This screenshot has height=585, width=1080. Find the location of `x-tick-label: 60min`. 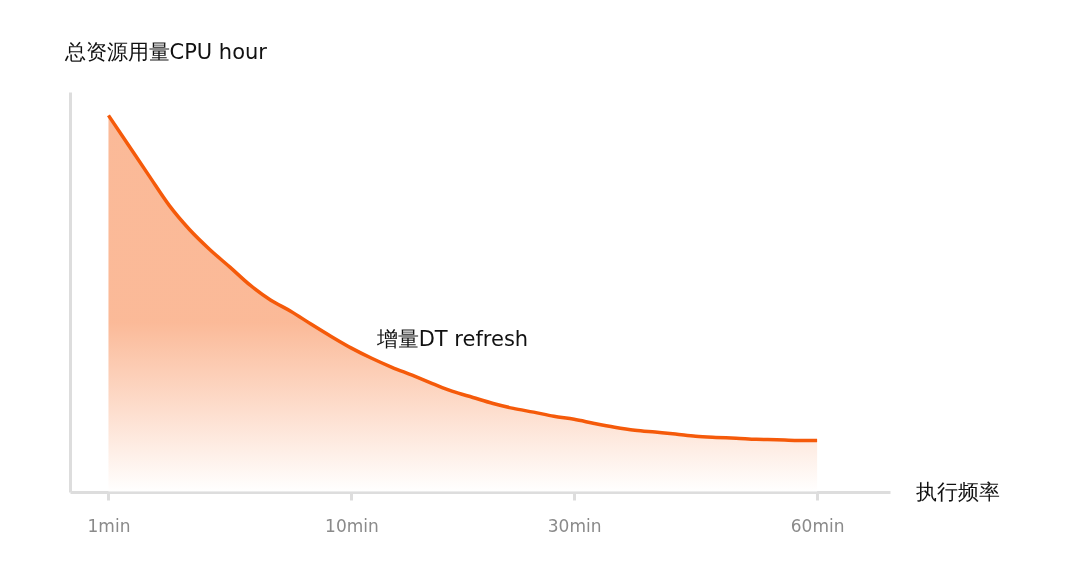

x-tick-label: 60min is located at coordinates (817, 525).